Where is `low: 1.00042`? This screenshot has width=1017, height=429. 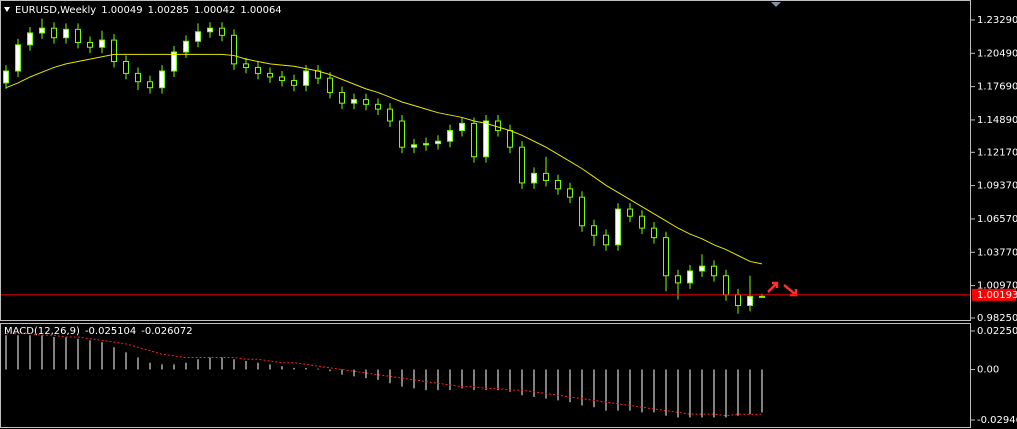
low: 1.00042 is located at coordinates (214, 10).